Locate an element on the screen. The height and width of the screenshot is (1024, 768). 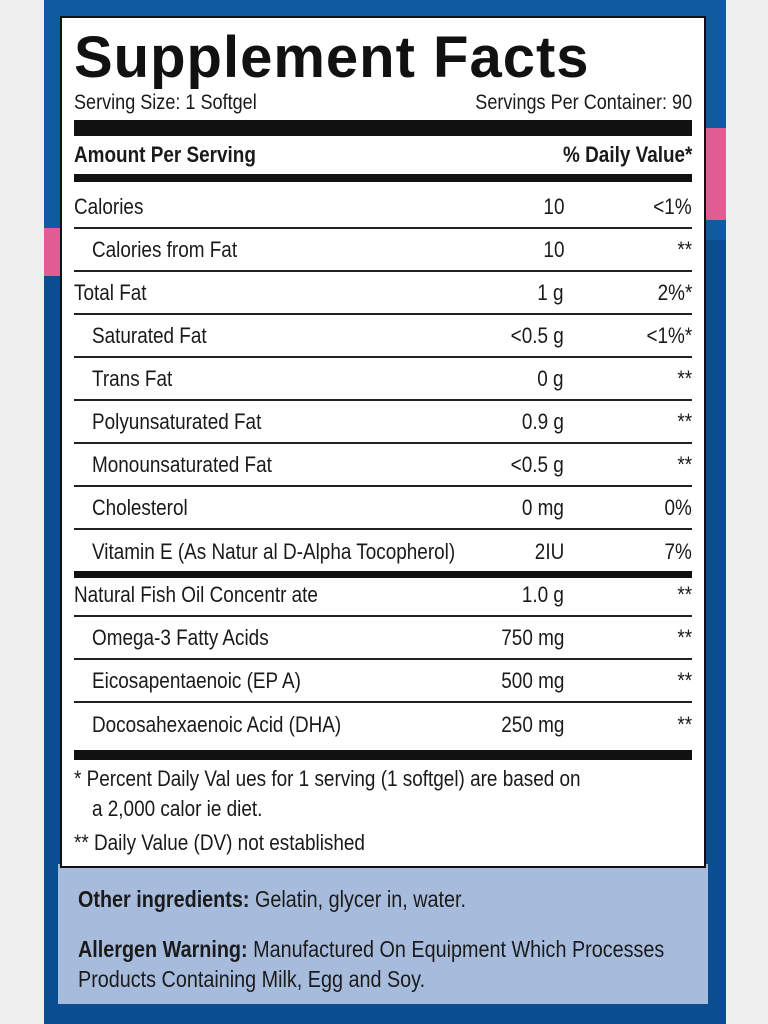
panel-title: Supplement Facts is located at coordinates (332, 57).